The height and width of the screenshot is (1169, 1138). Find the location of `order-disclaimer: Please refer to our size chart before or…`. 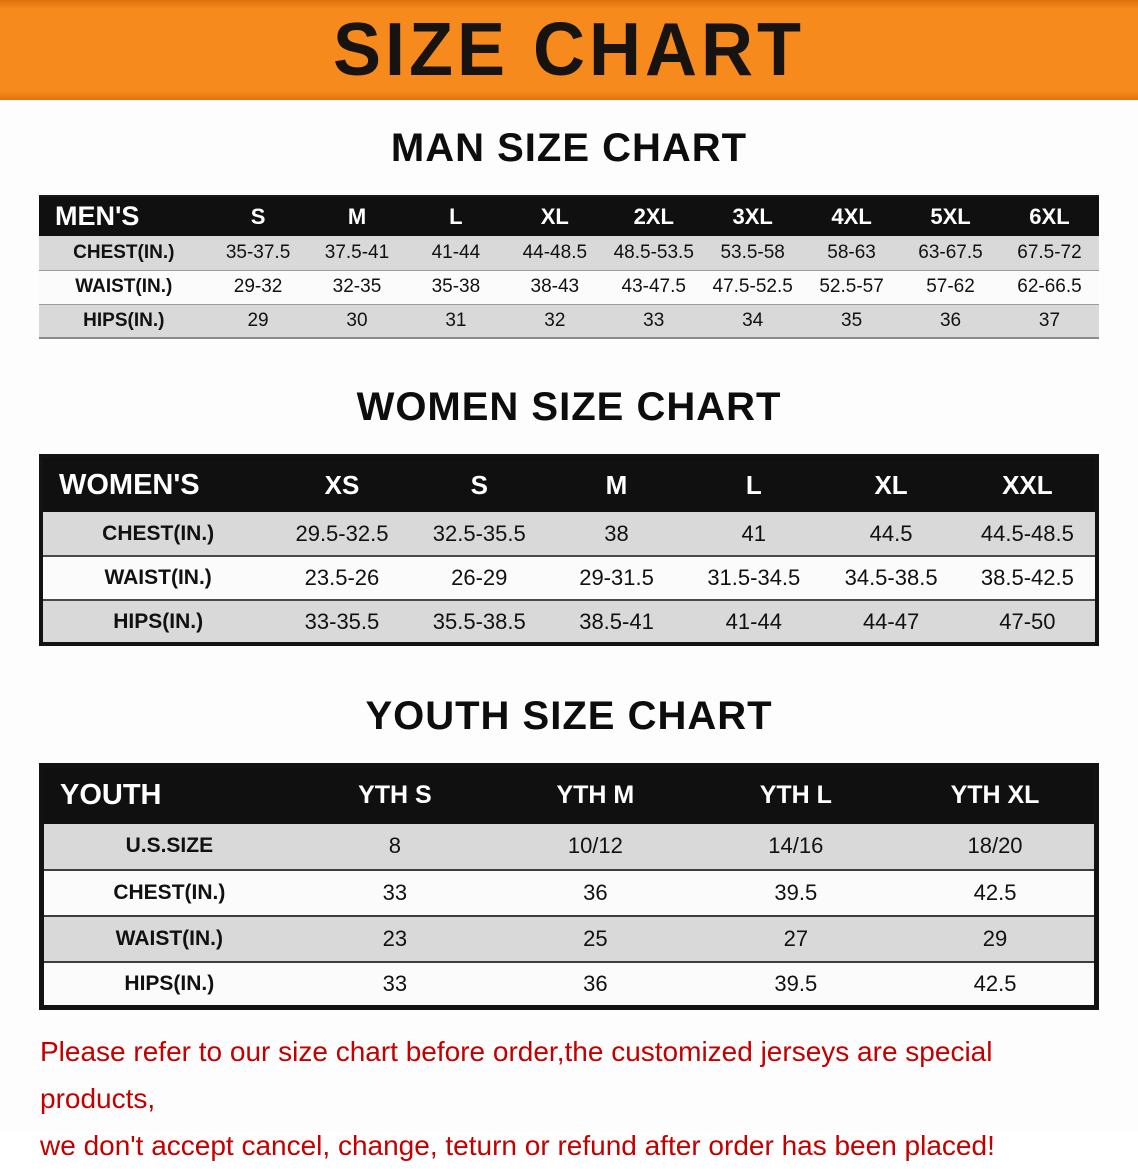

order-disclaimer: Please refer to our size chart before or… is located at coordinates (569, 1098).